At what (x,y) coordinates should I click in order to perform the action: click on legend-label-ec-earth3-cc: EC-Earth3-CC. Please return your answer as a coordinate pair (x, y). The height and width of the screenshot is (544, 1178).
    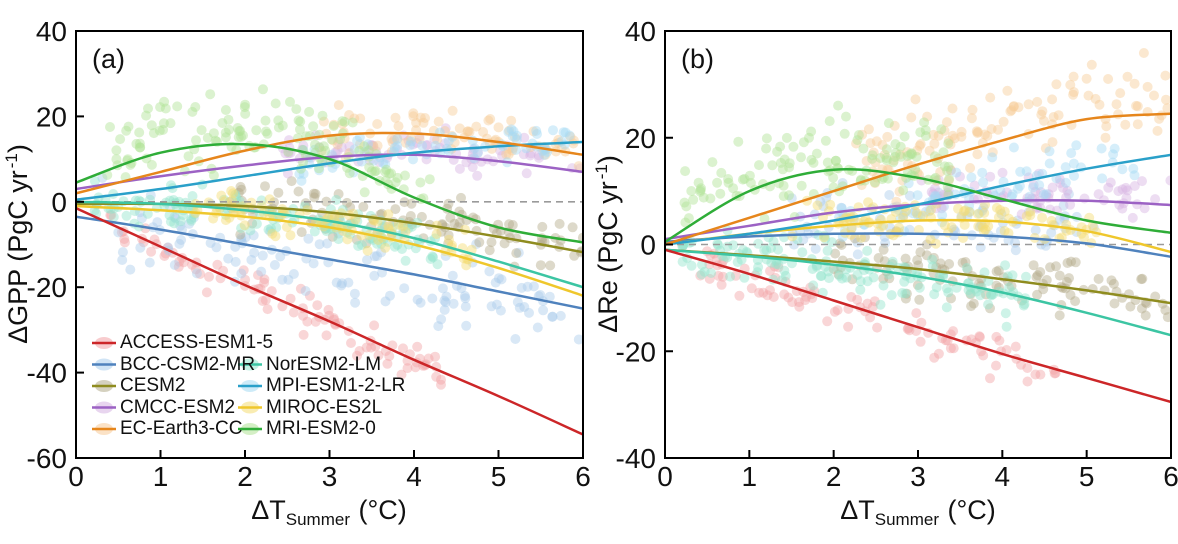
    Looking at the image, I should click on (181, 428).